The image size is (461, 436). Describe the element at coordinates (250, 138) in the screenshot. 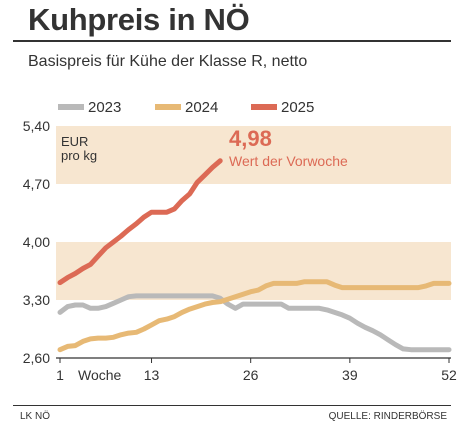

I see `annotation-value: 4,98` at that location.